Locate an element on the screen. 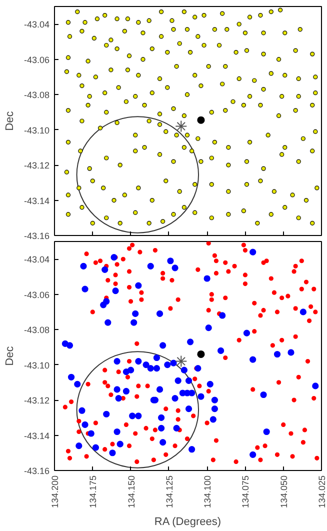 This screenshot has height=531, width=327. x-tick-label: 134.100 is located at coordinates (207, 491).